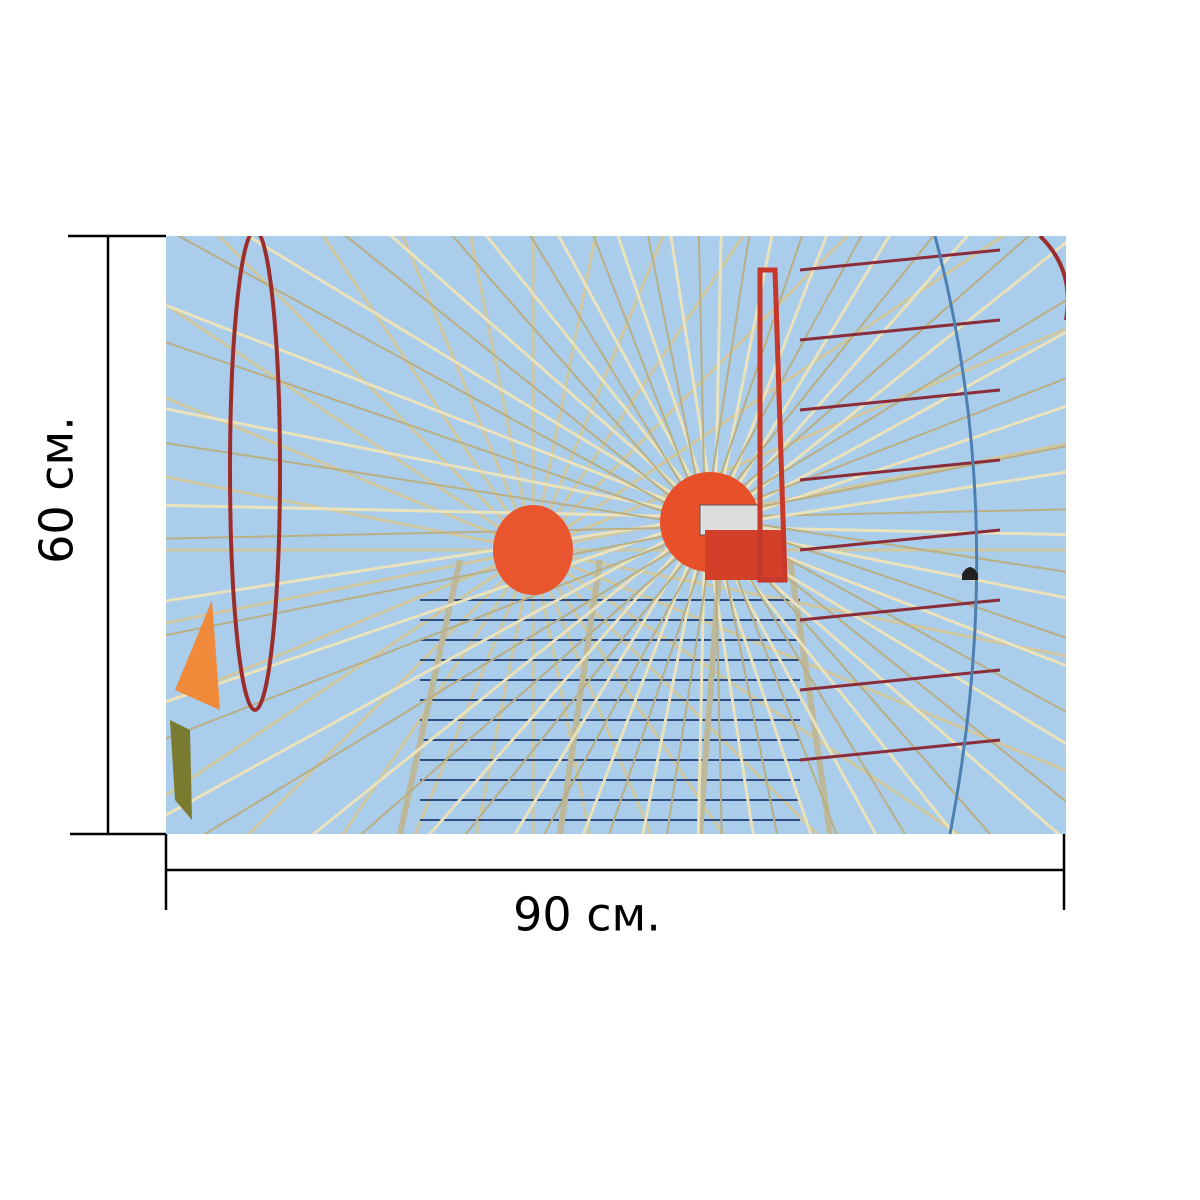  Describe the element at coordinates (57, 490) in the screenshot. I see `height-label: 60 см.` at that location.